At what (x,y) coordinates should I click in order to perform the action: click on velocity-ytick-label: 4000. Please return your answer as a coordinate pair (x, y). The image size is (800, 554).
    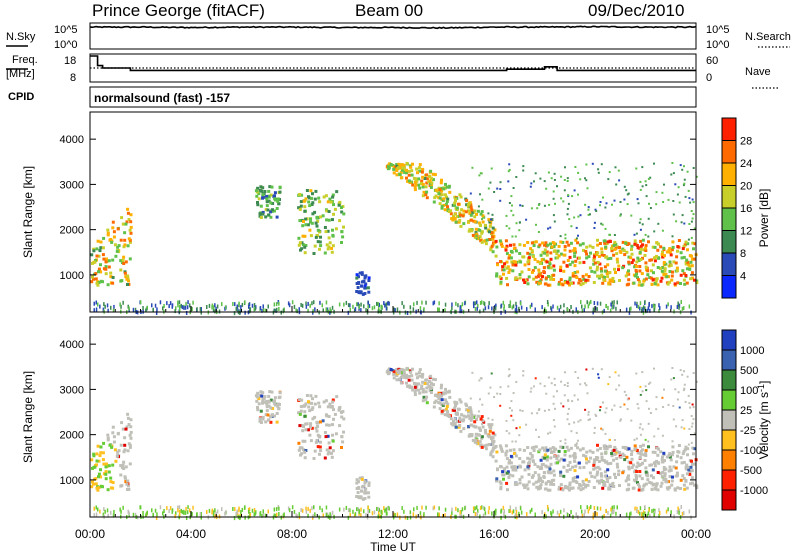
    Looking at the image, I should click on (72, 345).